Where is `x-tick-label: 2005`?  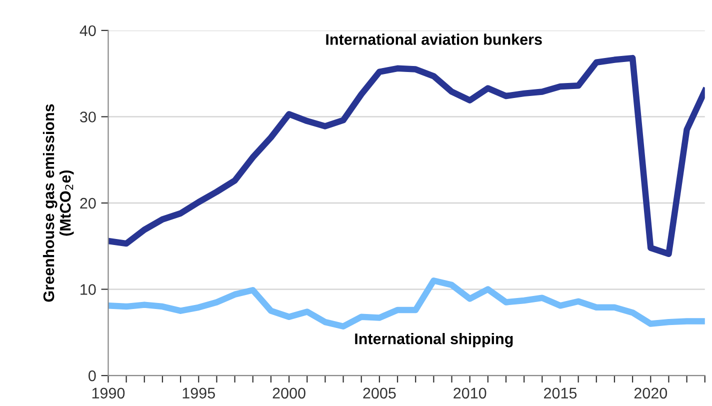 x-tick-label: 2005 is located at coordinates (379, 393).